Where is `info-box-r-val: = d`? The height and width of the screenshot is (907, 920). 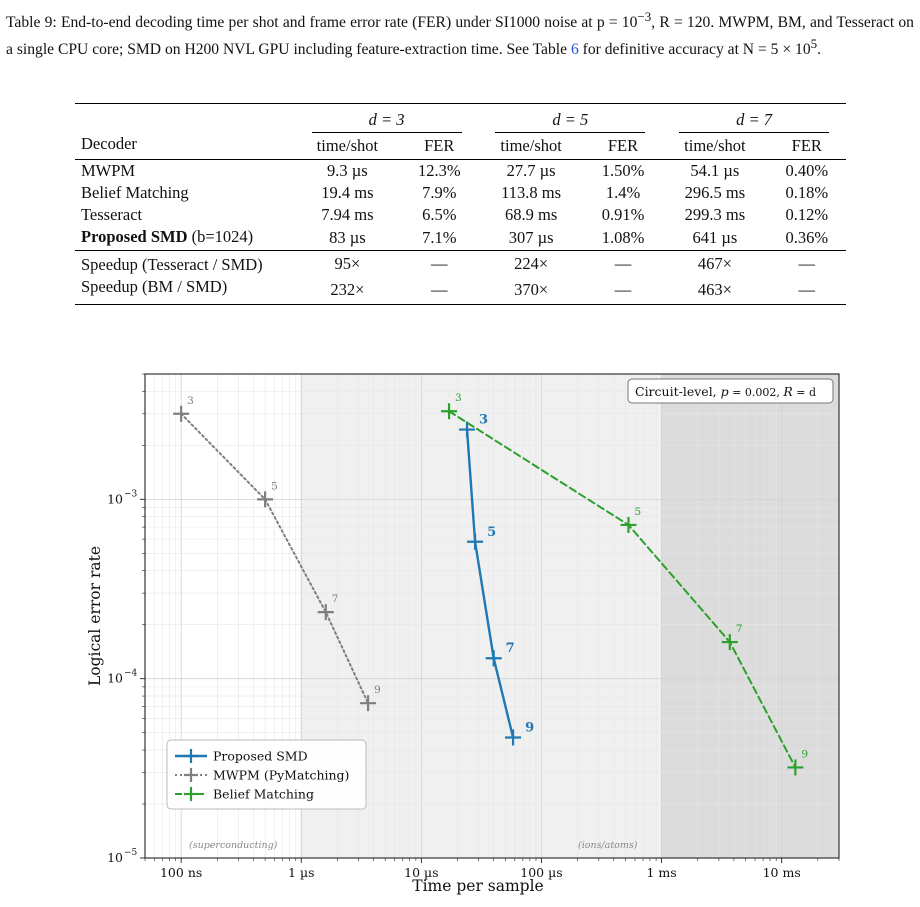 info-box-r-val: = d is located at coordinates (804, 392).